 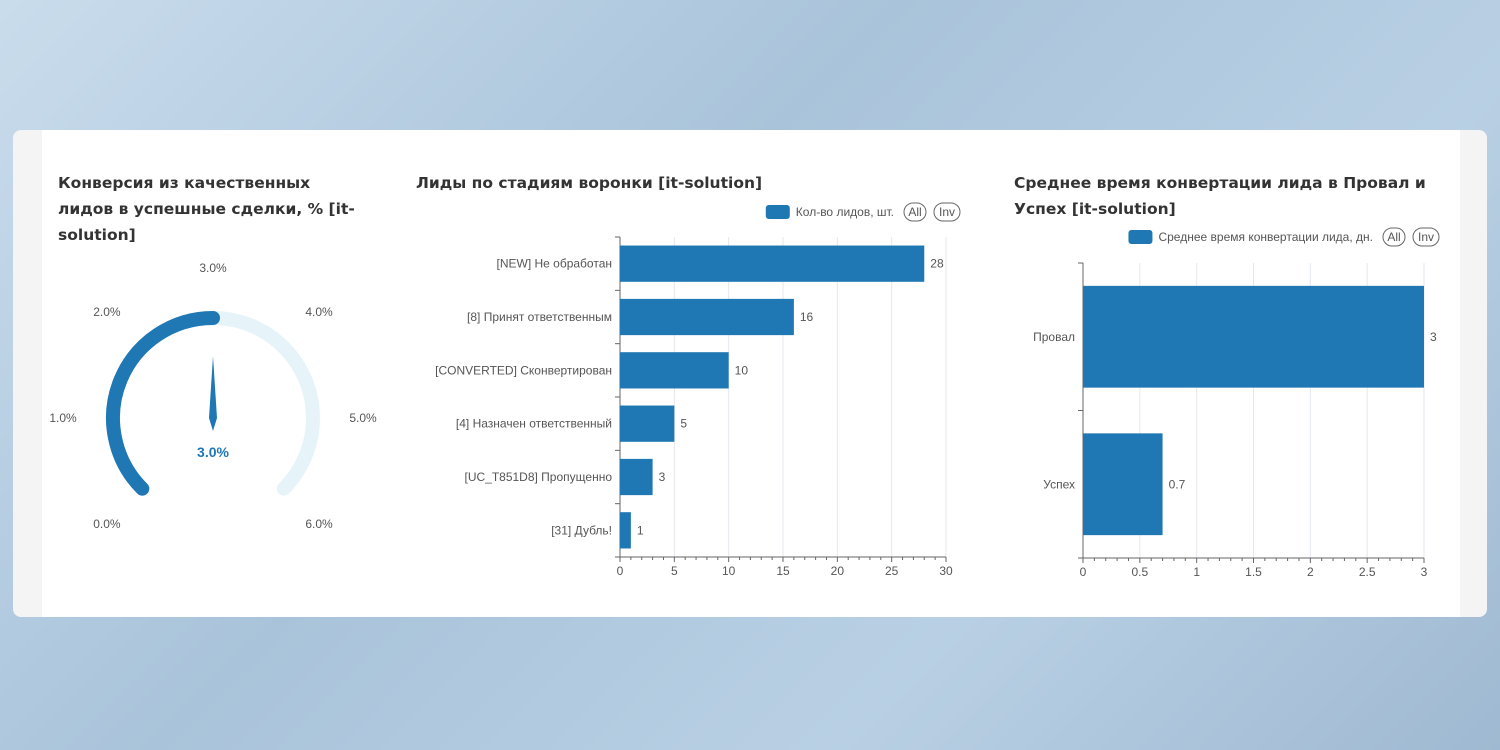 I want to click on category-label: [4] Назначен ответственный, so click(x=534, y=424).